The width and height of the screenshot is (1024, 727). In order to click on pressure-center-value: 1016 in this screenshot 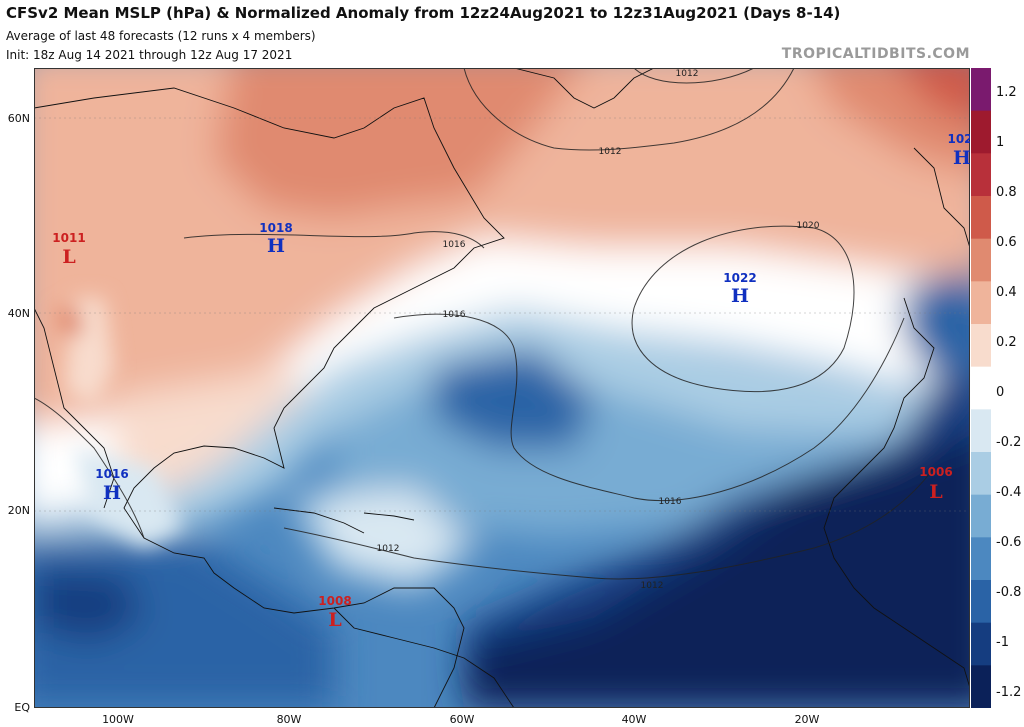, I will do `click(111, 474)`.